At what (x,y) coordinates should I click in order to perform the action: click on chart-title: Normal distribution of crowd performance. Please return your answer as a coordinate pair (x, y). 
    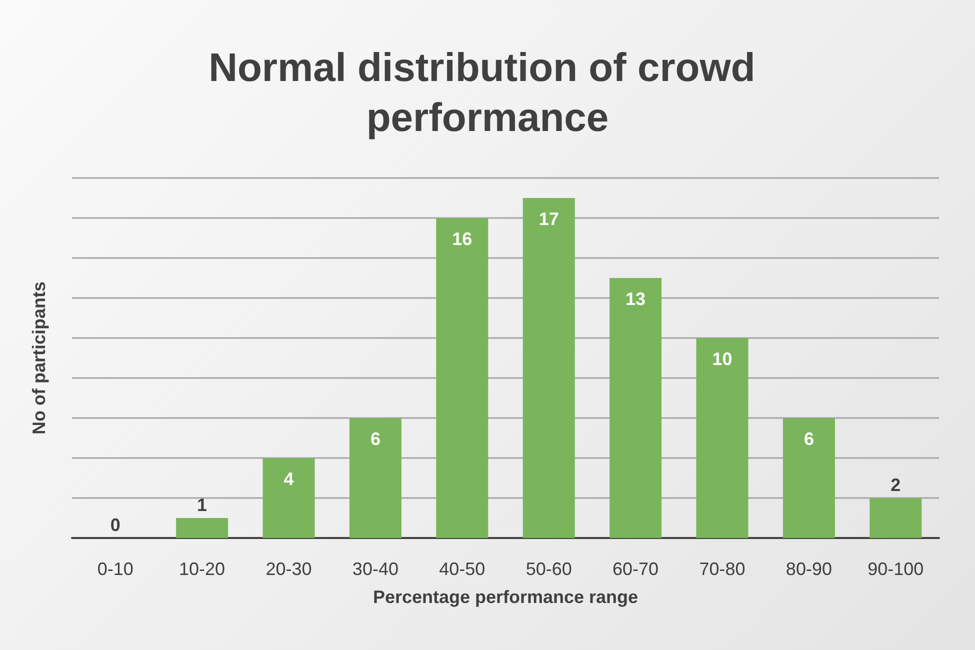
    Looking at the image, I should click on (487, 93).